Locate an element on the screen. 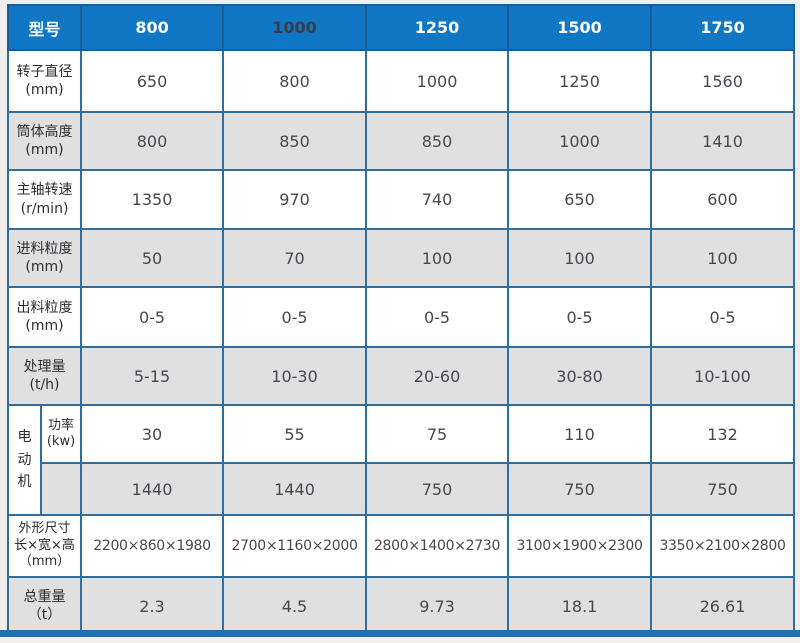  model-column-1250: 1250 is located at coordinates (437, 27).